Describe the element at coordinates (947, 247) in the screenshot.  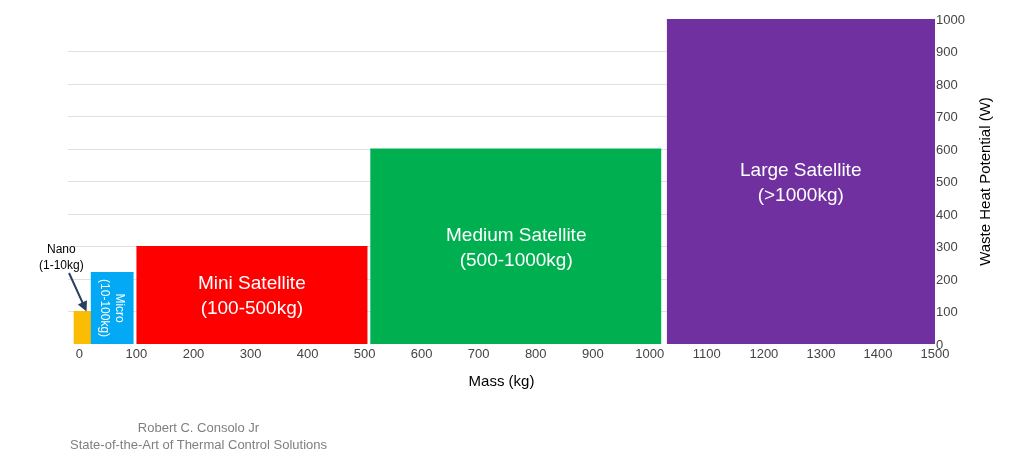
I see `y-tick-label: 300` at that location.